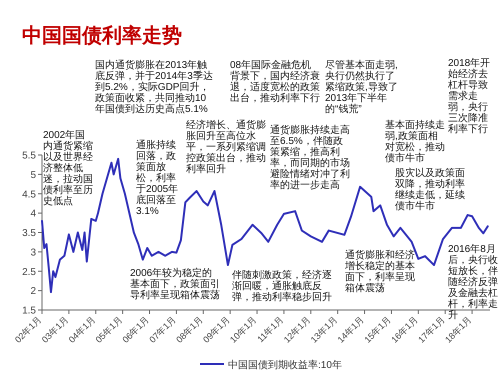 This screenshot has height=388, width=500. What do you see at coordinates (102, 35) in the screenshot?
I see `chart-title: 中国国债利率走势` at bounding box center [102, 35].